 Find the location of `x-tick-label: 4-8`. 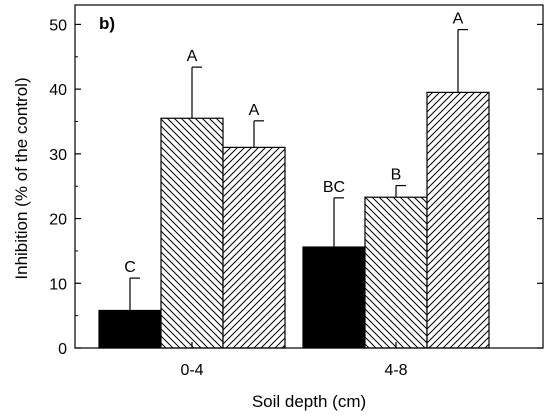

x-tick-label: 4-8 is located at coordinates (395, 370).